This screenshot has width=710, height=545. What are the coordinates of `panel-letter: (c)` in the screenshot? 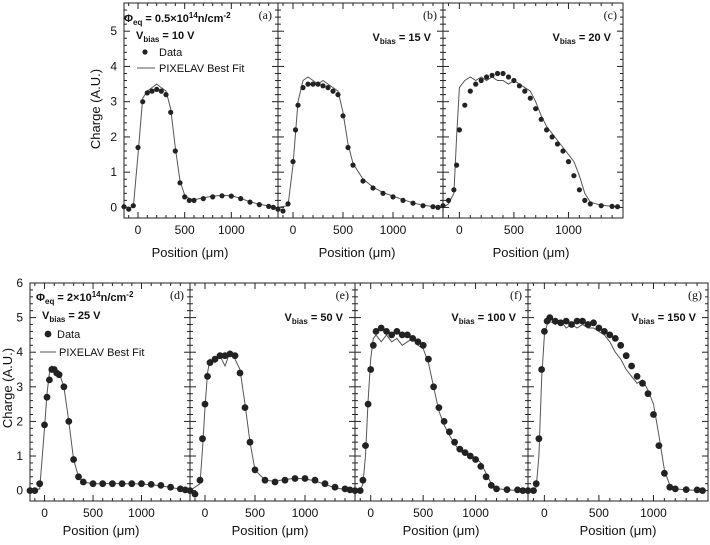 It's located at (610, 15).